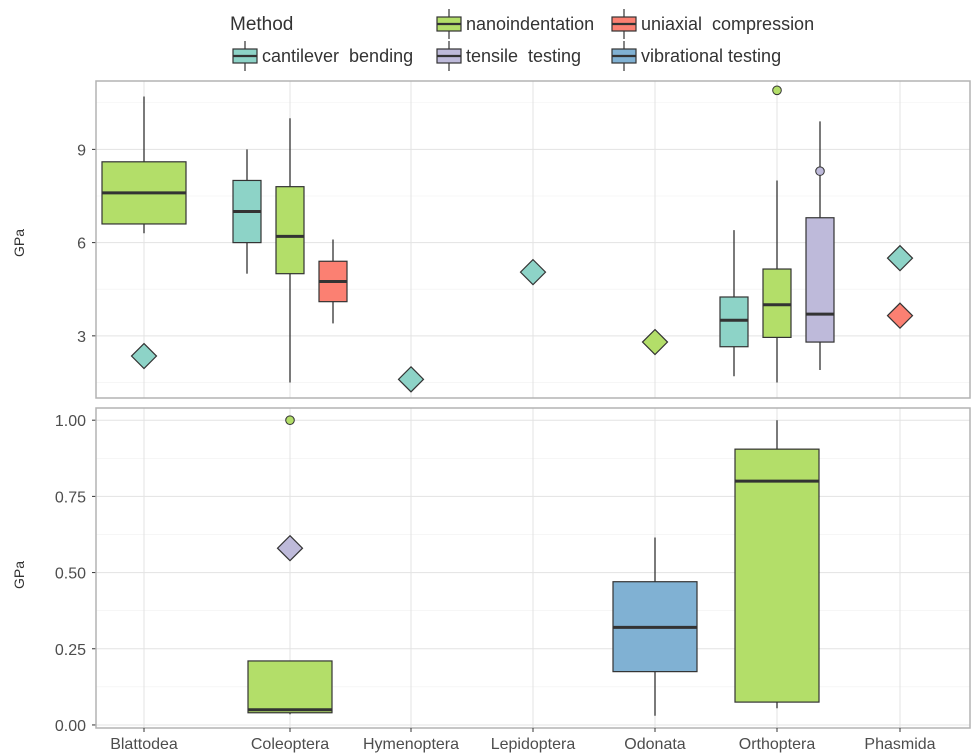  What do you see at coordinates (81, 150) in the screenshot?
I see `y-tick-label: 9` at bounding box center [81, 150].